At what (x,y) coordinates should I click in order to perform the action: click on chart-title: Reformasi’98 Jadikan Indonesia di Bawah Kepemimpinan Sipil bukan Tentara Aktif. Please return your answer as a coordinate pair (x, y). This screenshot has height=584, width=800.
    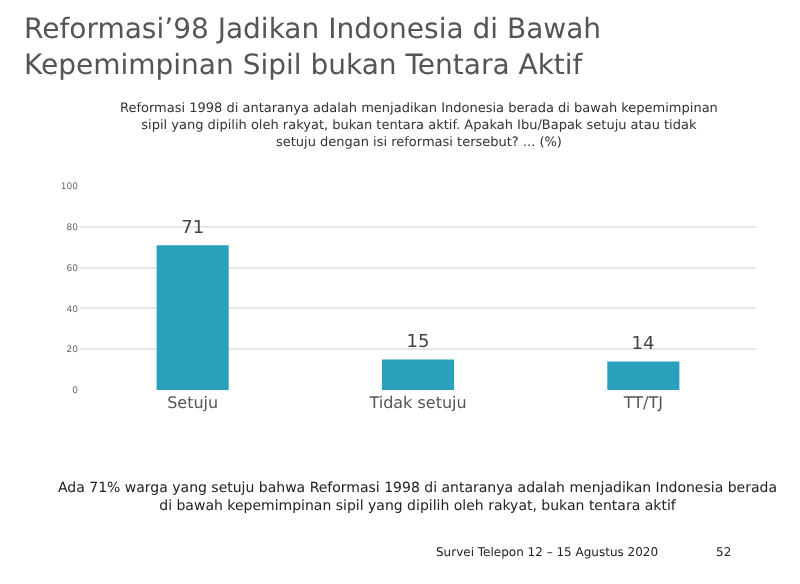
    Looking at the image, I should click on (313, 48).